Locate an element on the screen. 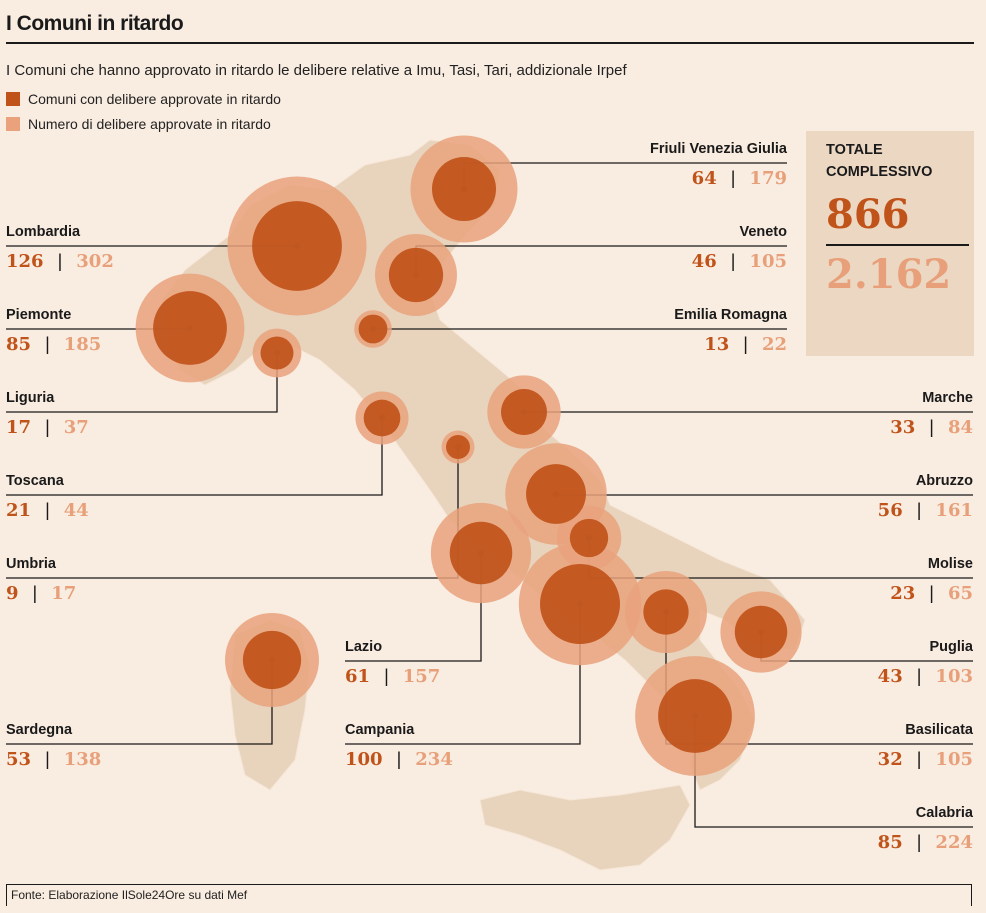 The width and height of the screenshot is (986, 913). bubble-comuni-liguria is located at coordinates (277, 353).